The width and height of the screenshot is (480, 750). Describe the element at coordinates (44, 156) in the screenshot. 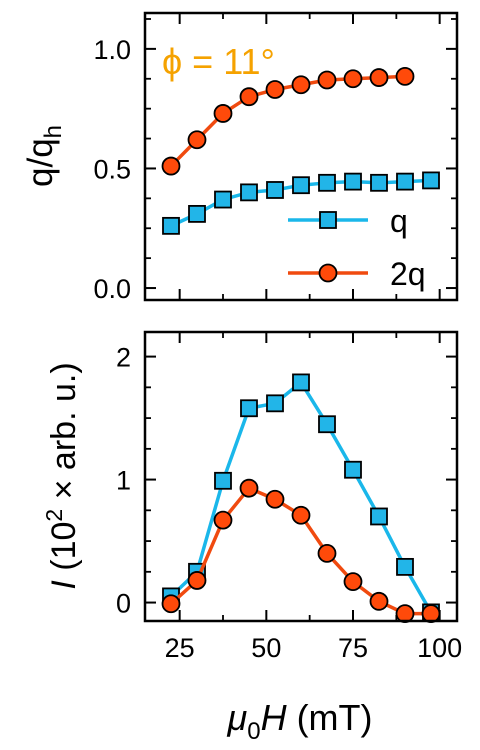

I see `top-ylabel: q/qh` at that location.